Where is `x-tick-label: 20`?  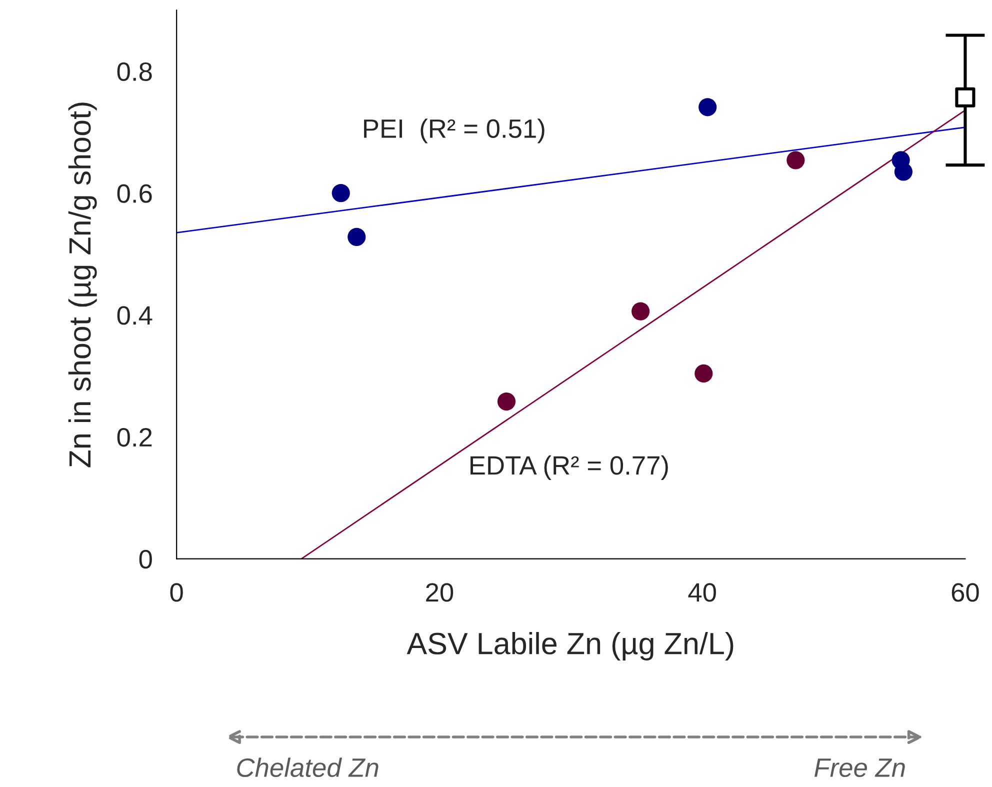 x-tick-label: 20 is located at coordinates (440, 592).